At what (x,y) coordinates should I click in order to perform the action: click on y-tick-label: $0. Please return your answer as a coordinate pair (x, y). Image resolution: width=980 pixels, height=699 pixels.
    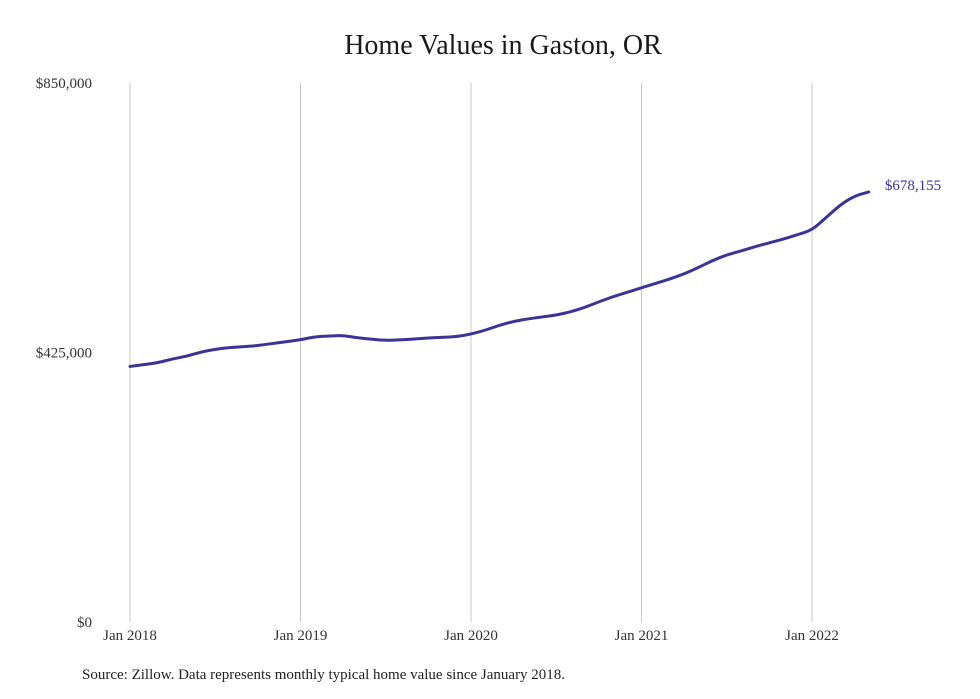
    Looking at the image, I should click on (84, 623).